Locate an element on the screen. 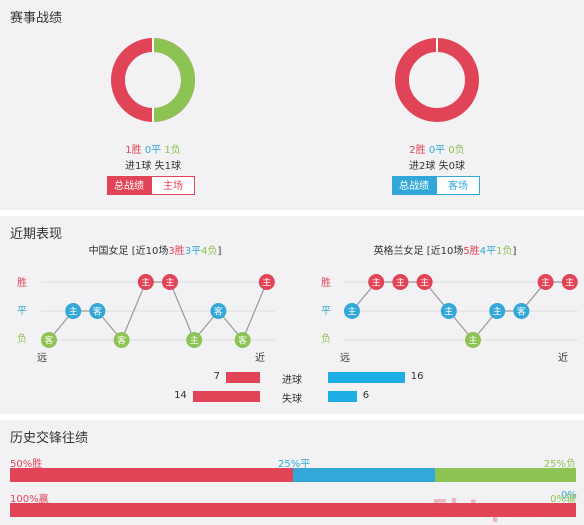 The image size is (584, 525). right-ylabel-win: 胜 is located at coordinates (326, 283).